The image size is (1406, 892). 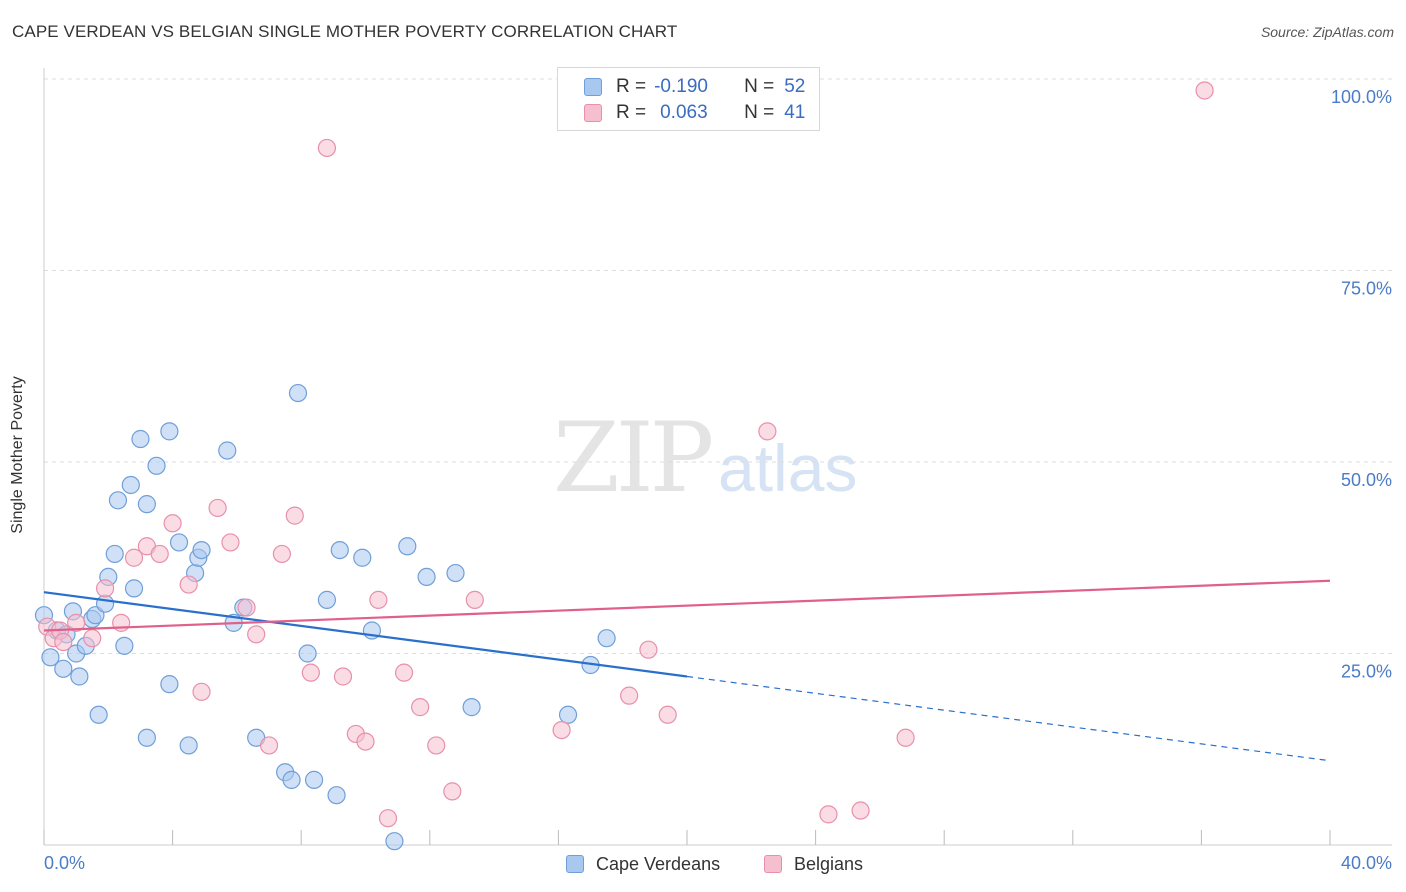 What do you see at coordinates (1008, 718) in the screenshot?
I see `cape-verdeans-trend-extension` at bounding box center [1008, 718].